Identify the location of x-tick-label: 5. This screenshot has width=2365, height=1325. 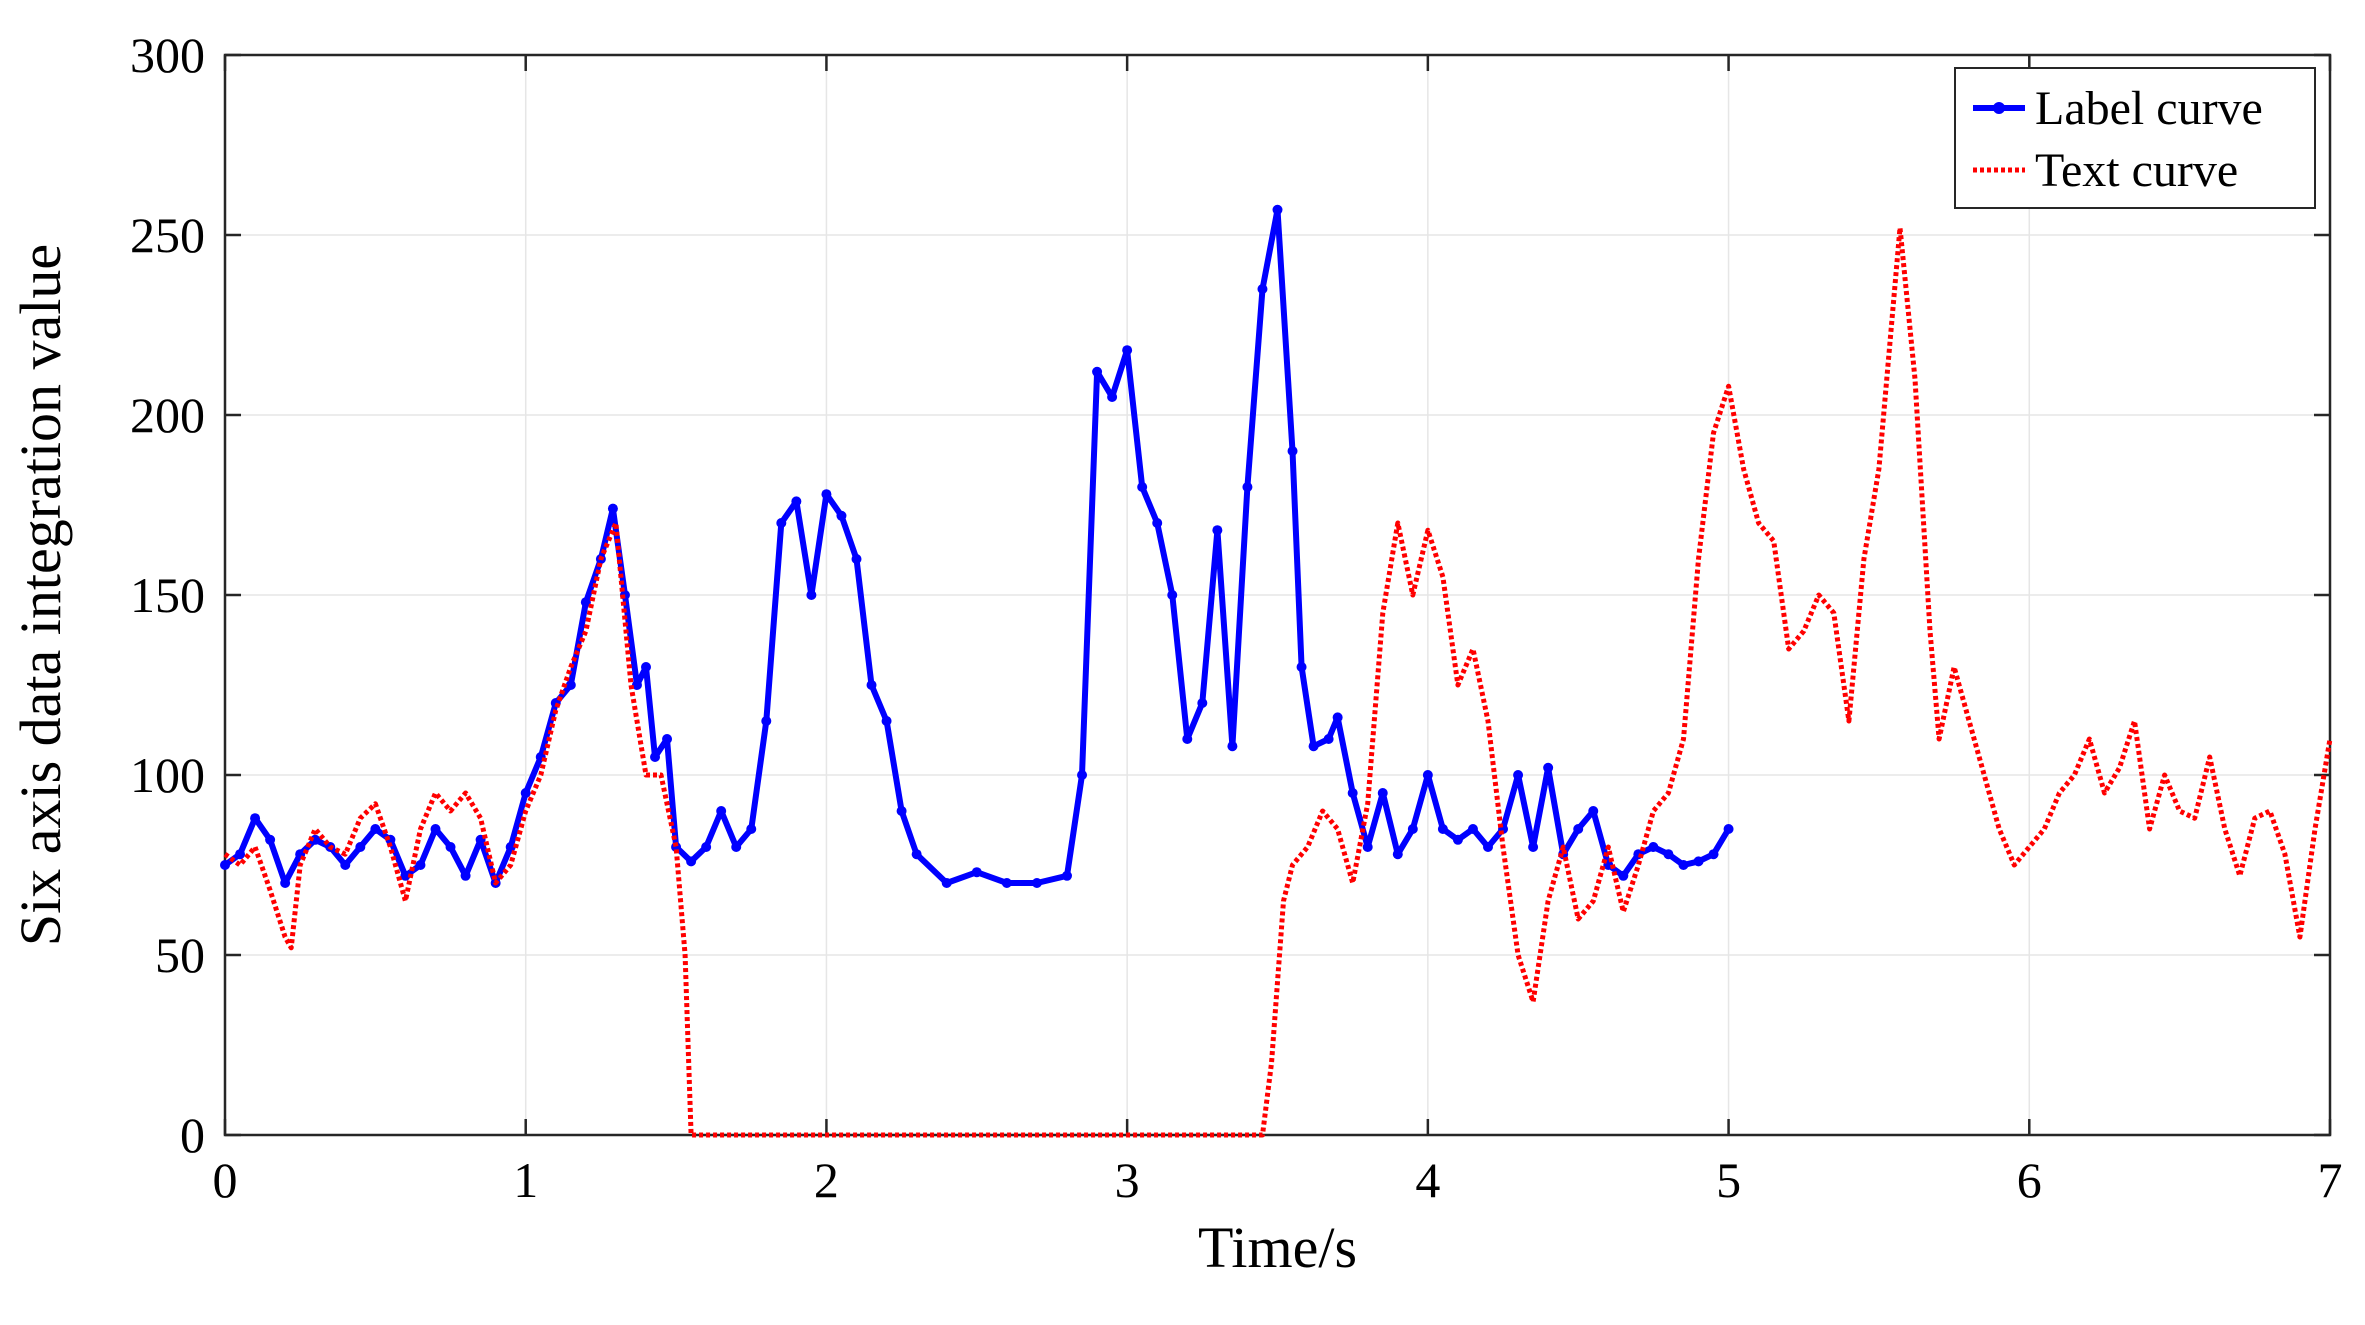
(1728, 1180).